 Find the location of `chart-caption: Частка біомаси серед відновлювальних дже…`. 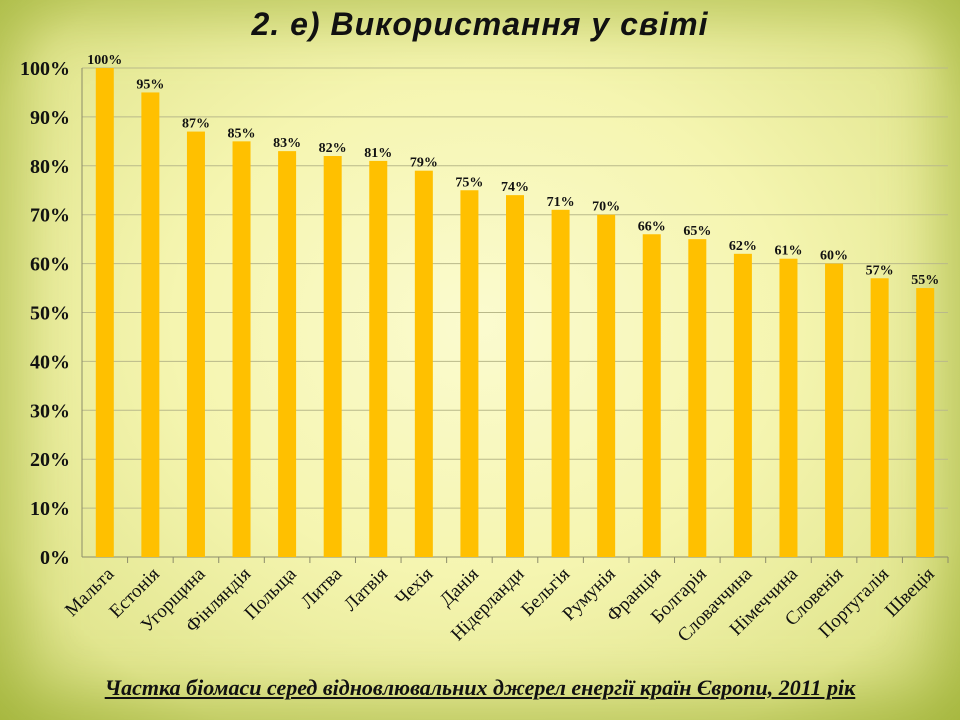

chart-caption: Частка біомаси серед відновлювальних дже… is located at coordinates (480, 687).